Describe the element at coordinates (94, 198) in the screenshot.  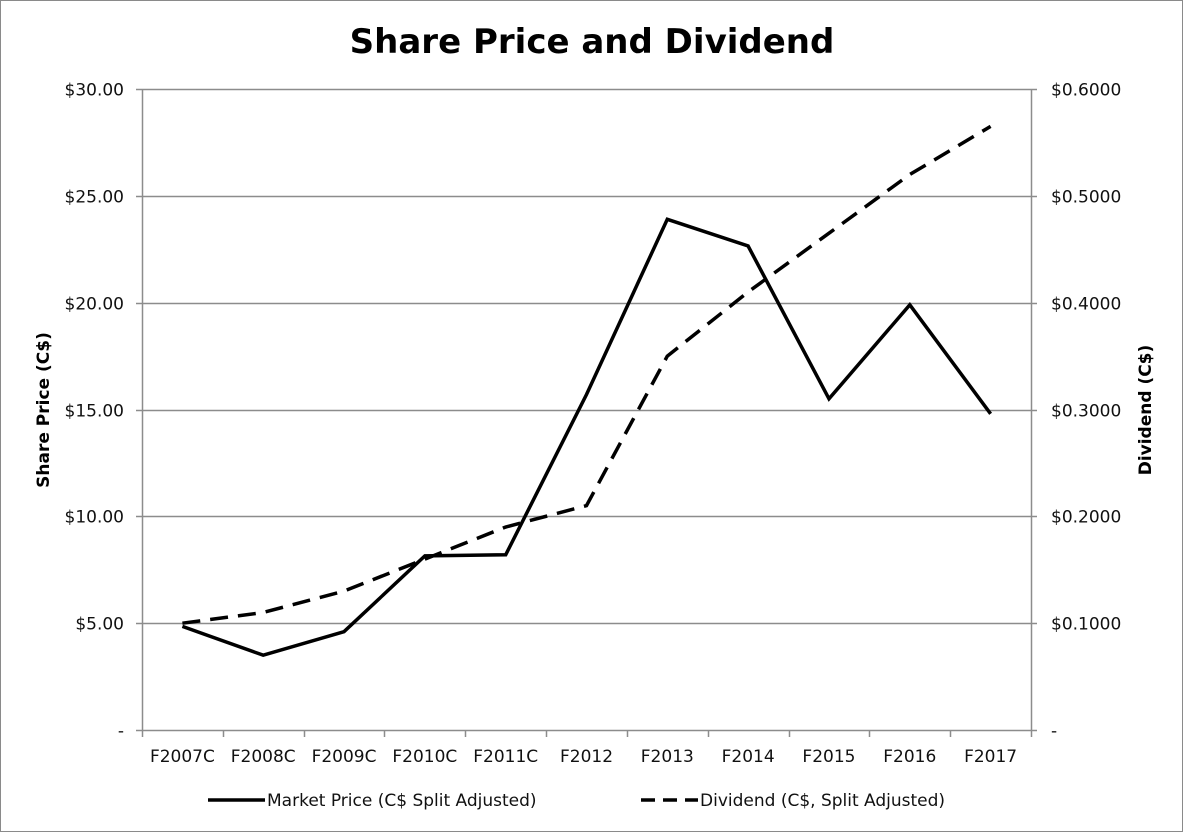
I see `y-tick-label-left: $25.00` at that location.